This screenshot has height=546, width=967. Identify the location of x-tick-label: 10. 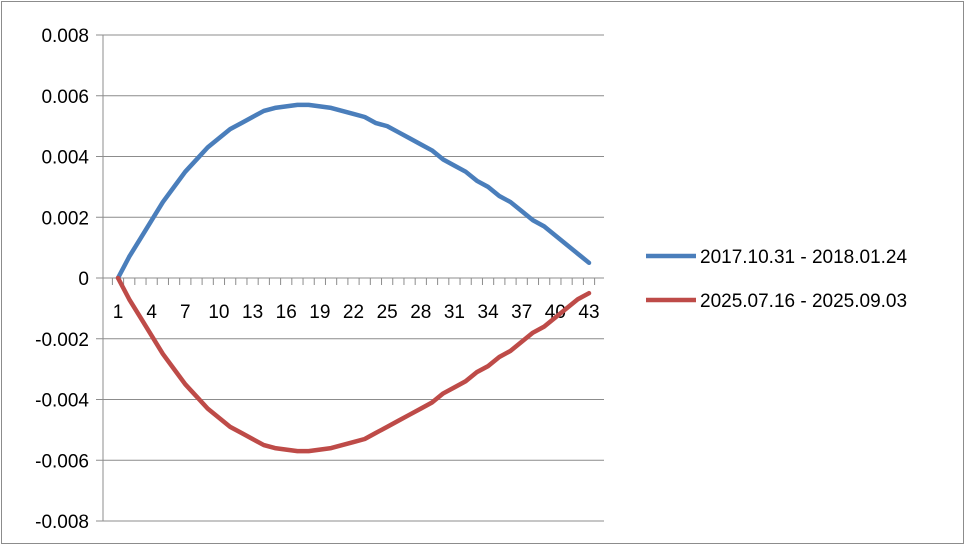
(218, 312).